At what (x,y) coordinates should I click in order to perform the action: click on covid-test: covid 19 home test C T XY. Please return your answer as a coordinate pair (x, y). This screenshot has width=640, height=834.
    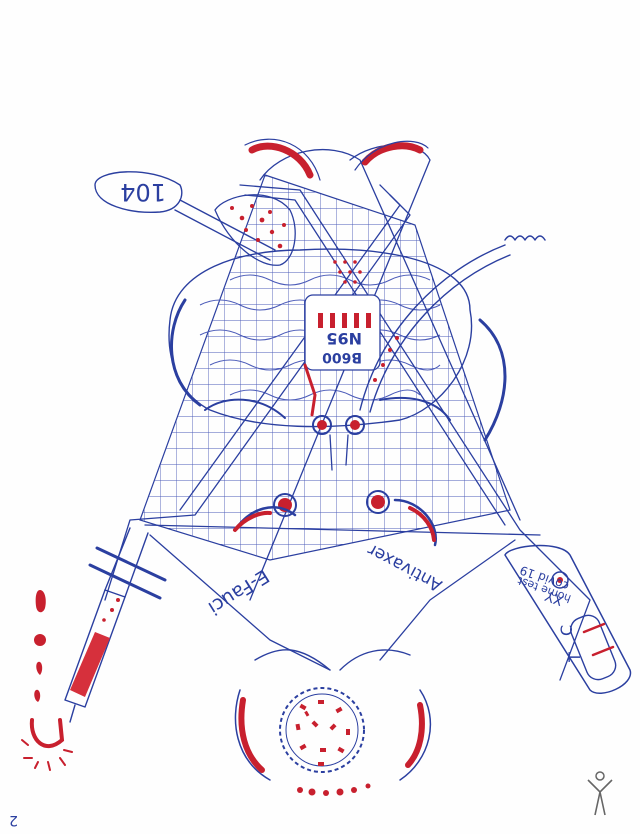
    Looking at the image, I should click on (568, 619).